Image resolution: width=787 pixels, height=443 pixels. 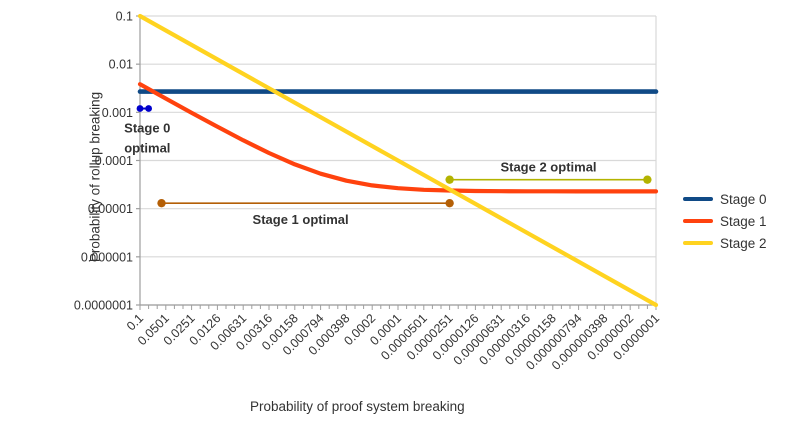 I want to click on legend-item-stage1: Stage 1, so click(x=725, y=221).